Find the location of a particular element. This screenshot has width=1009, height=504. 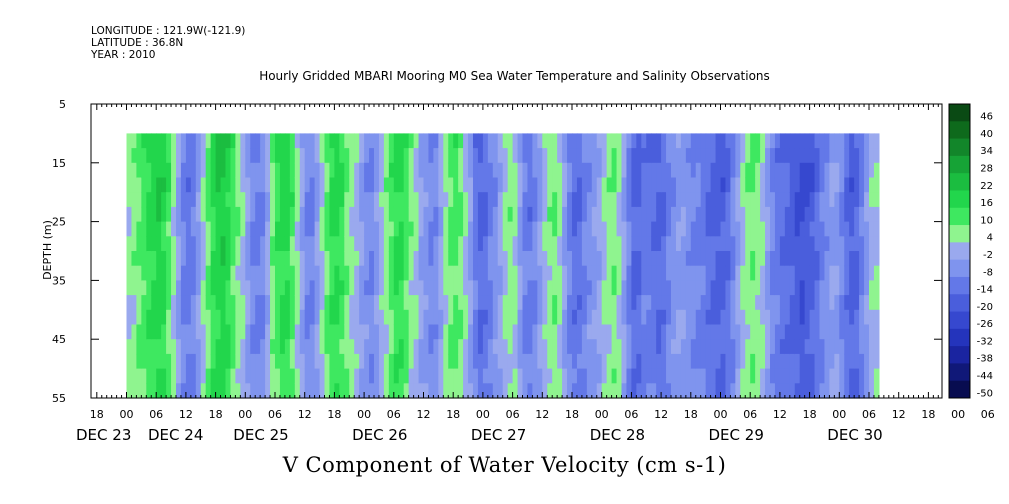

y-tick-label: 45 is located at coordinates (59, 339).